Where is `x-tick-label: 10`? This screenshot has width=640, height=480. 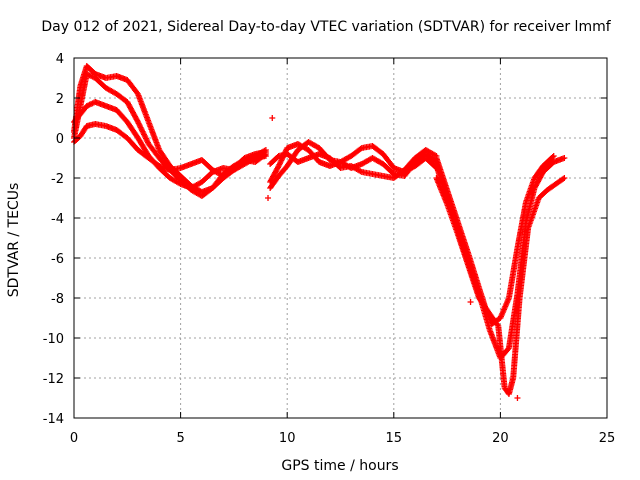
x-tick-label: 10 is located at coordinates (287, 438).